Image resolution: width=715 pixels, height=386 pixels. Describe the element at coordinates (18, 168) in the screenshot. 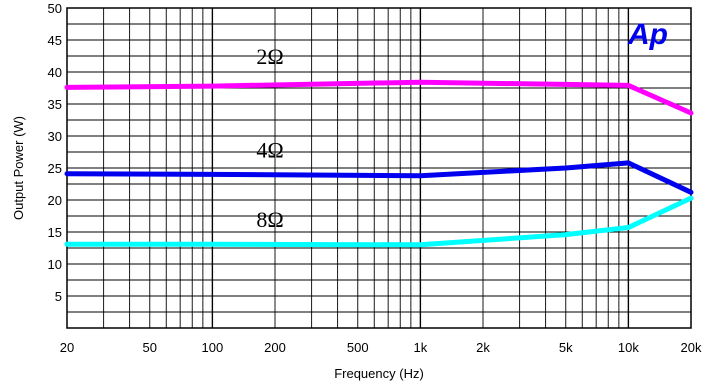

I see `y-axis-title: Output Power (W)` at that location.